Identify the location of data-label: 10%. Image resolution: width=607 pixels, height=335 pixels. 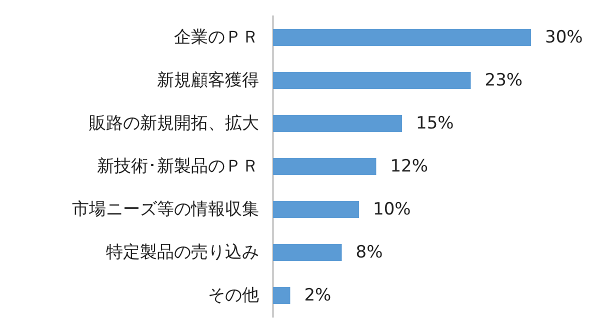
(392, 210).